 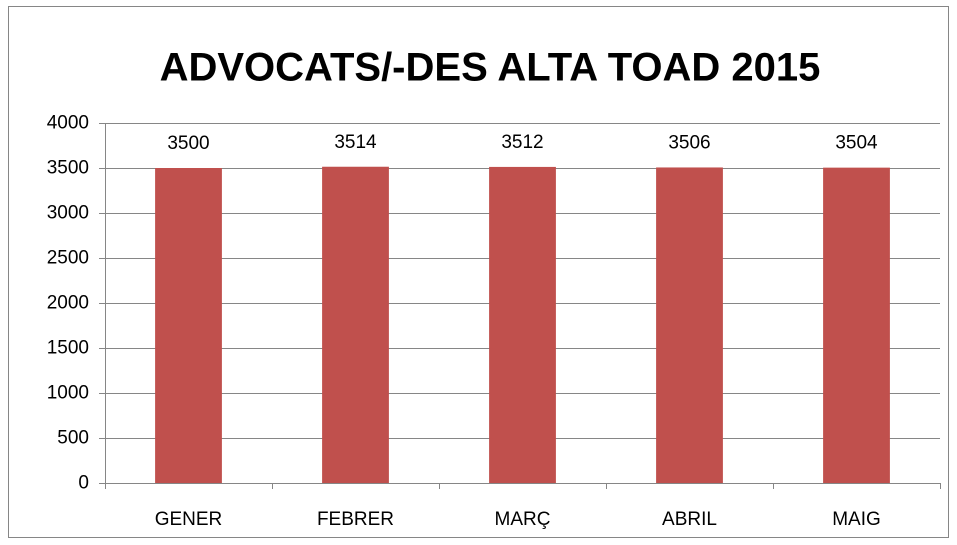 What do you see at coordinates (73, 438) in the screenshot?
I see `y-tick-label: 500` at bounding box center [73, 438].